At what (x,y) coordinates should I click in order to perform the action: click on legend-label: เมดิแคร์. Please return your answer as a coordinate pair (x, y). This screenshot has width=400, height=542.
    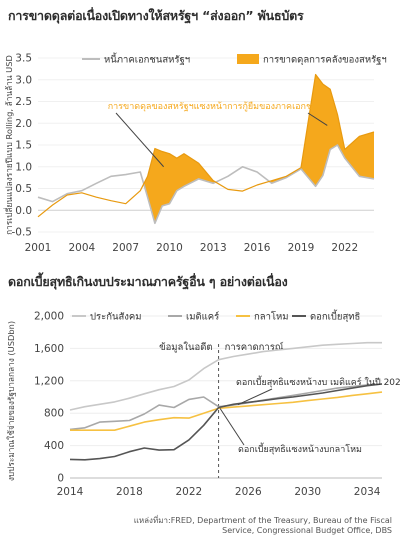
    Looking at the image, I should click on (202, 317).